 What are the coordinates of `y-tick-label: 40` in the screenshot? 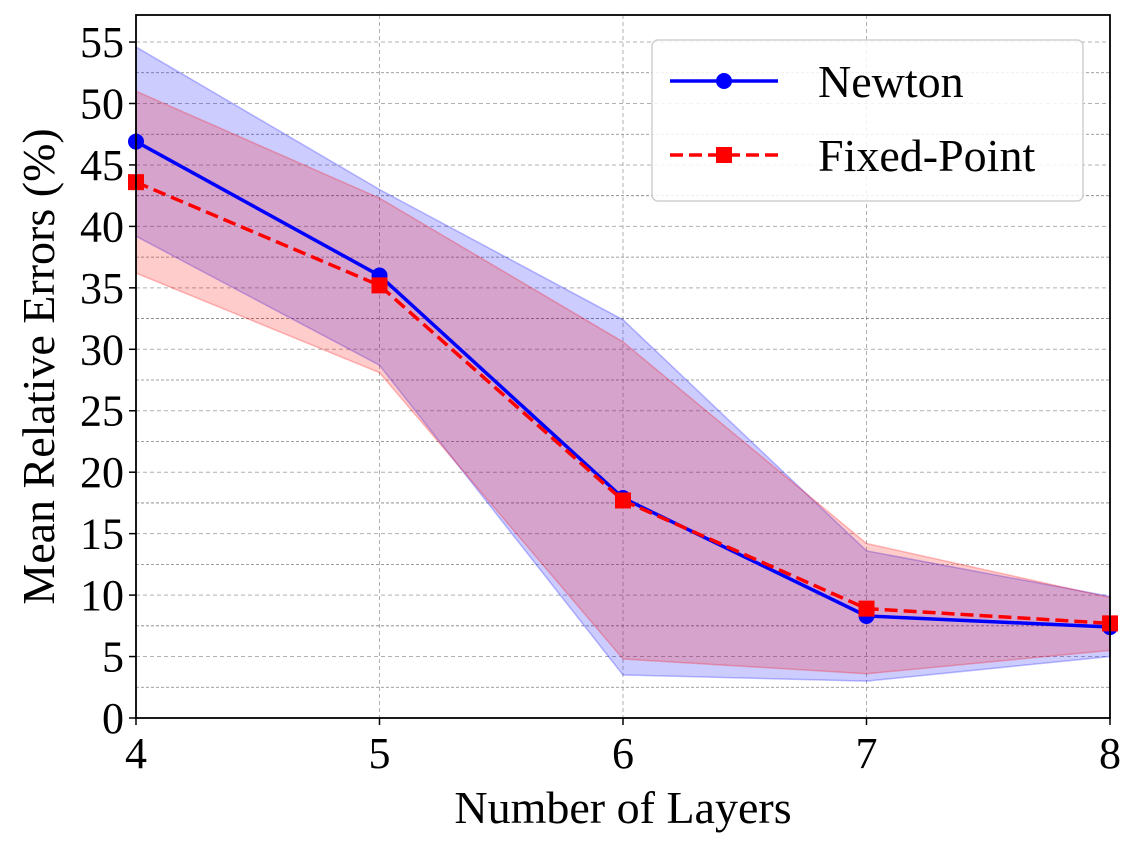 It's located at (102, 226).